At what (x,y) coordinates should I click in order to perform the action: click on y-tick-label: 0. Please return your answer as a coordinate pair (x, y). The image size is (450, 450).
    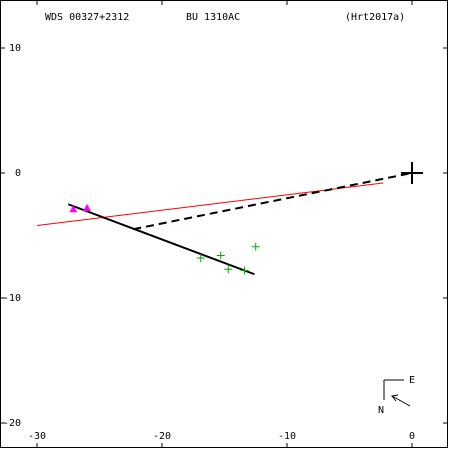
    Looking at the image, I should click on (18, 173).